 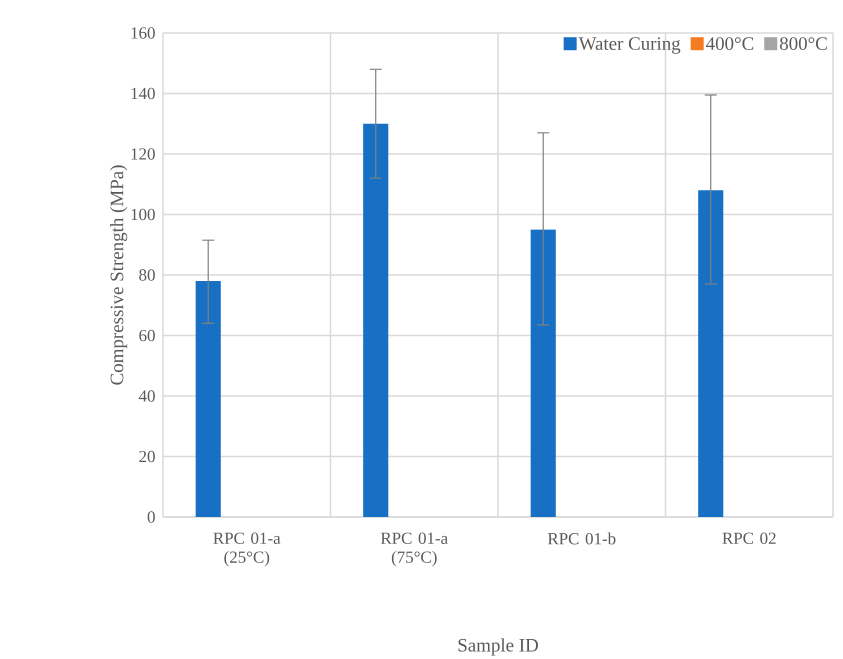 I want to click on y-tick-label: 60, so click(x=147, y=336).